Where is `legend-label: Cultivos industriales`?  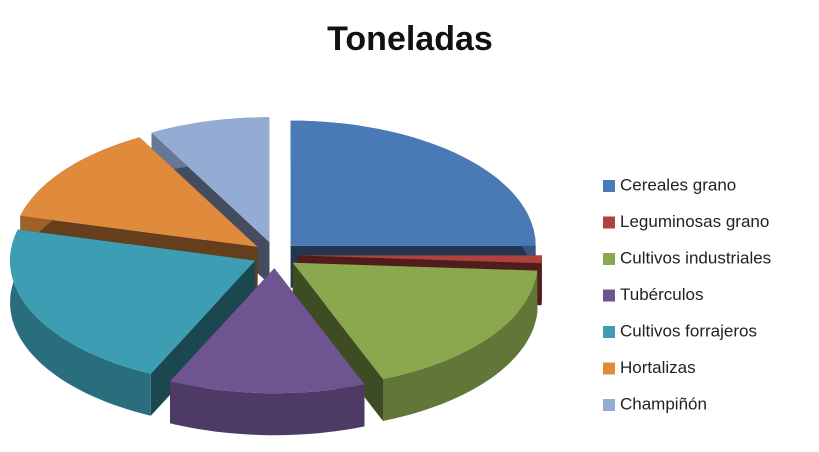
legend-label: Cultivos industriales is located at coordinates (695, 257).